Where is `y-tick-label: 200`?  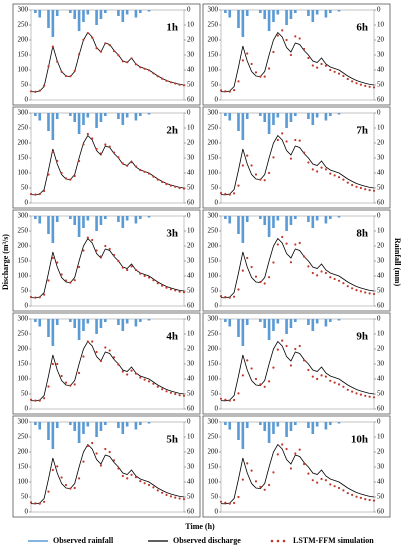
y-tick-label: 200 is located at coordinates (213, 452).